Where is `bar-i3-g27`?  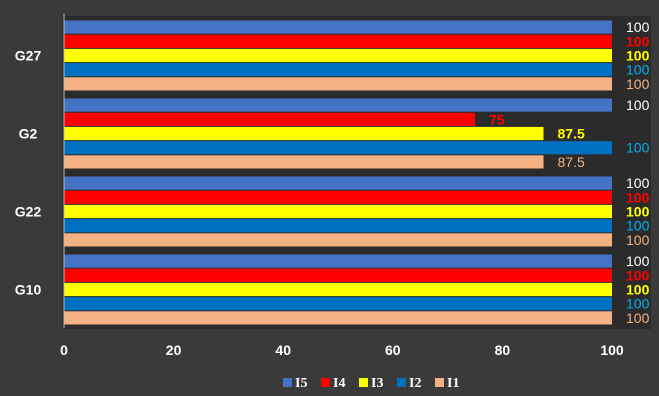 bar-i3-g27 is located at coordinates (338, 55).